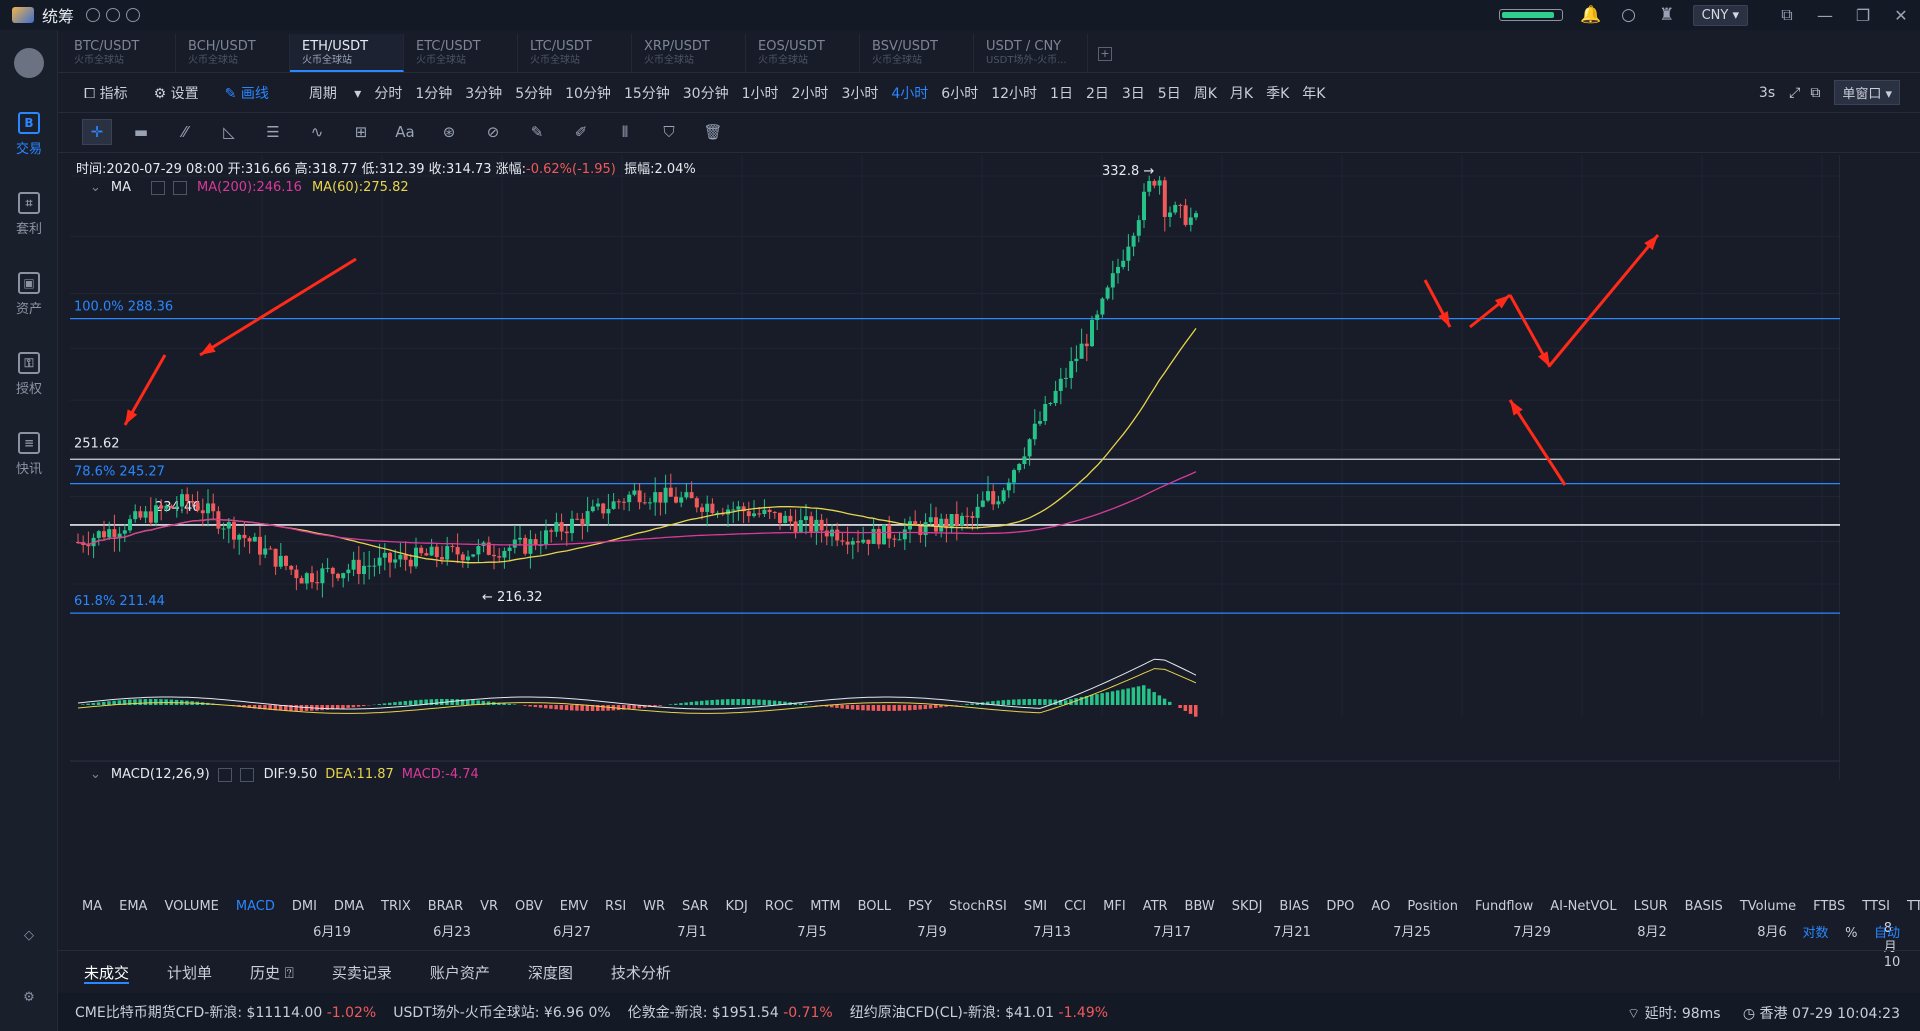 The width and height of the screenshot is (1920, 1031). I want to click on badge-icon, so click(93, 15).